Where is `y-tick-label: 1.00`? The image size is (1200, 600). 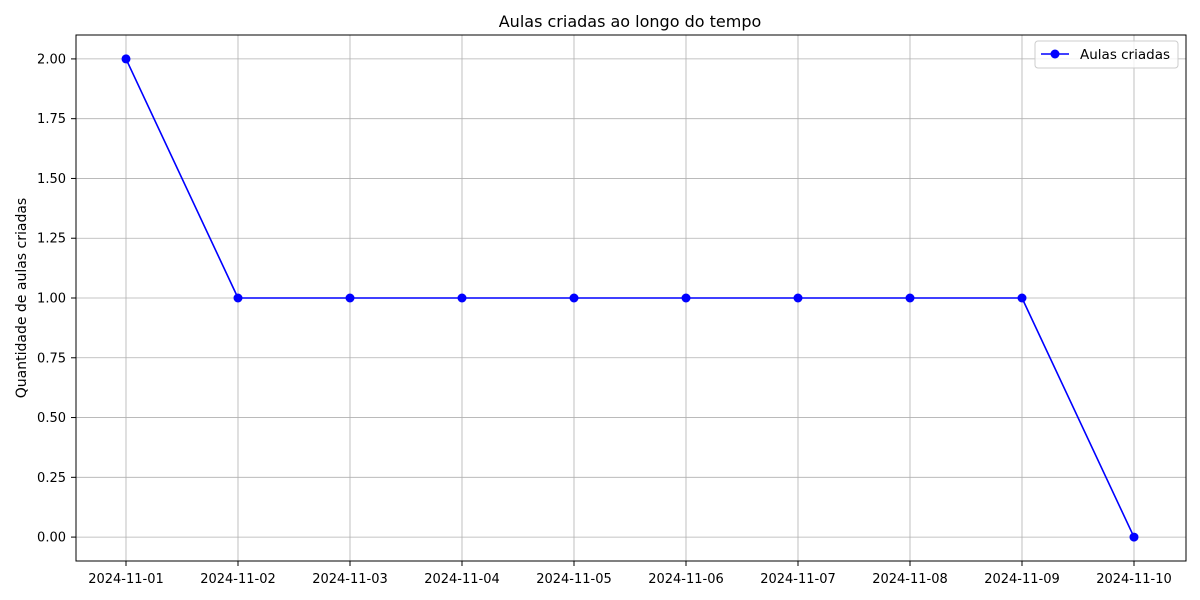 y-tick-label: 1.00 is located at coordinates (51, 299).